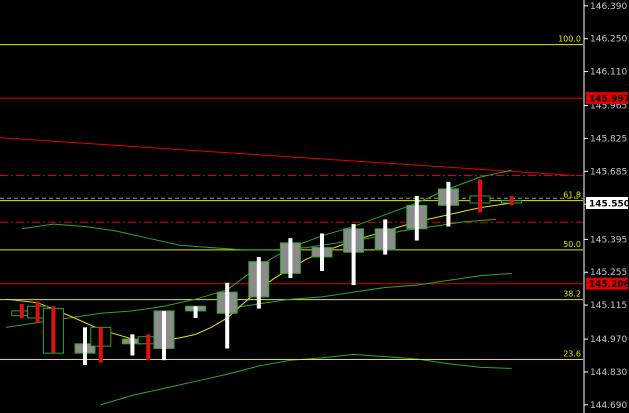  I want to click on fib-level-label: 50.0, so click(572, 244).